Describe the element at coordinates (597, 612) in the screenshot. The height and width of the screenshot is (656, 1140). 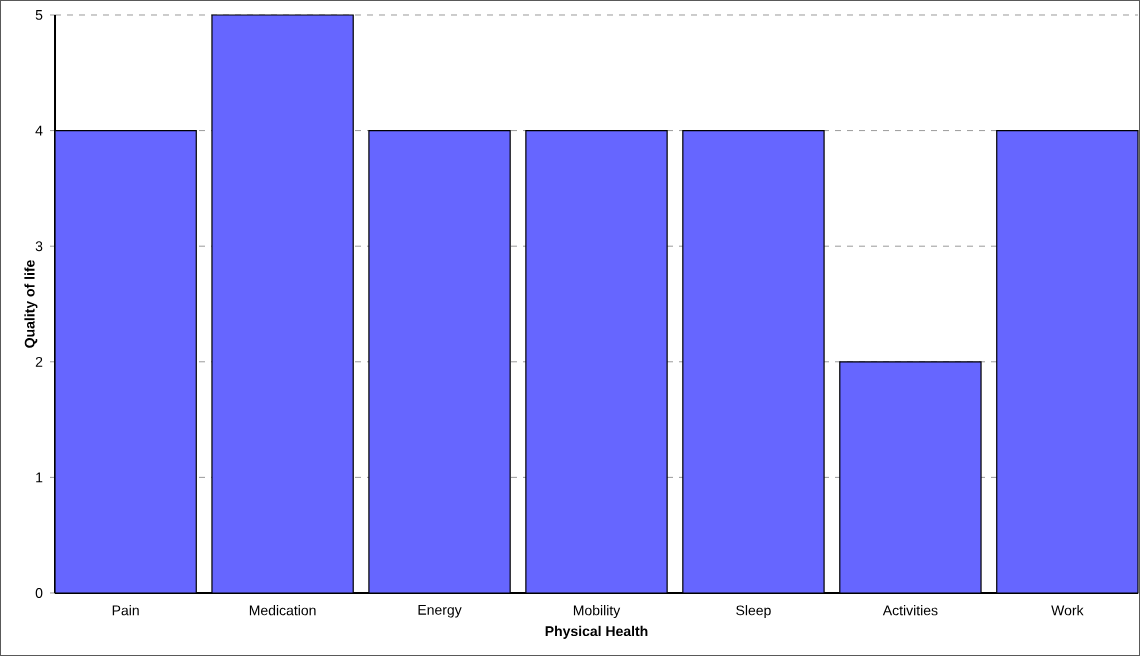
I see `x-tick-label: Mobility` at that location.